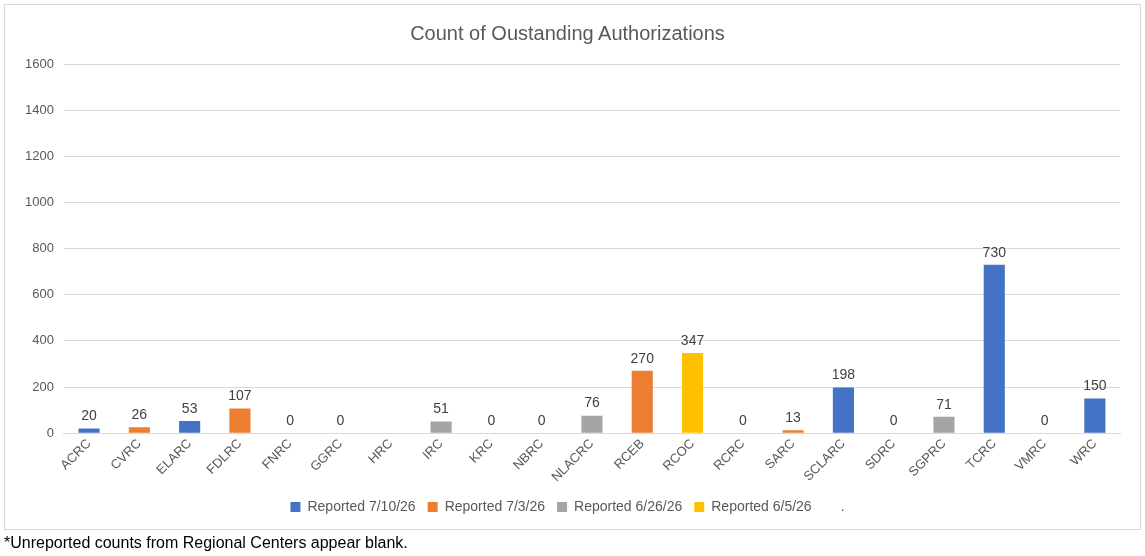  Describe the element at coordinates (43, 340) in the screenshot. I see `y-tick-label: 400` at that location.